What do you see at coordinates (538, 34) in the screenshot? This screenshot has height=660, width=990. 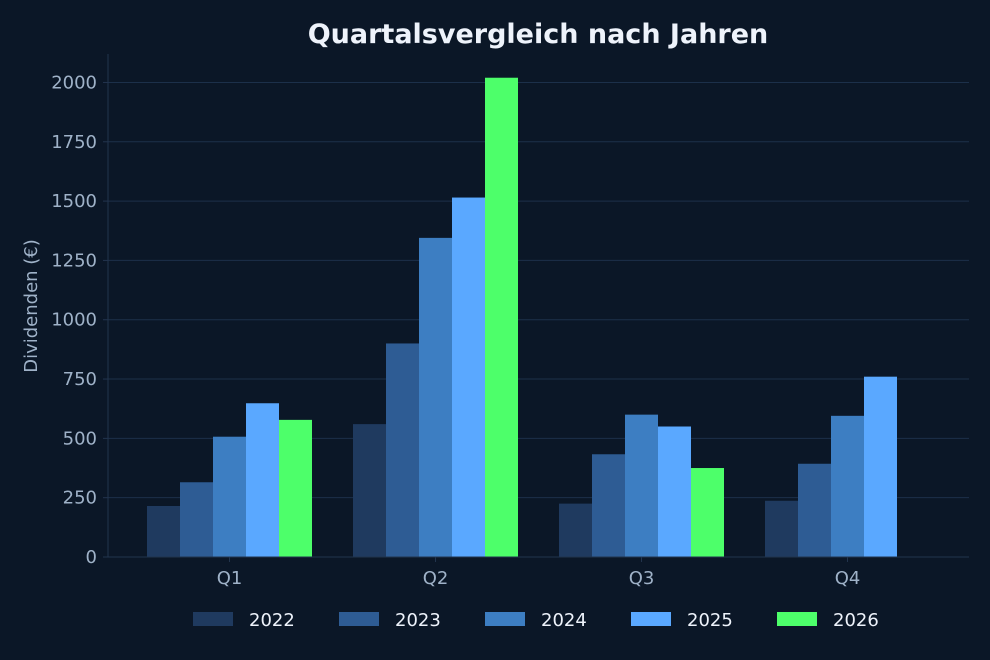 I see `chart-title: Quartalsvergleich nach Jahren` at bounding box center [538, 34].